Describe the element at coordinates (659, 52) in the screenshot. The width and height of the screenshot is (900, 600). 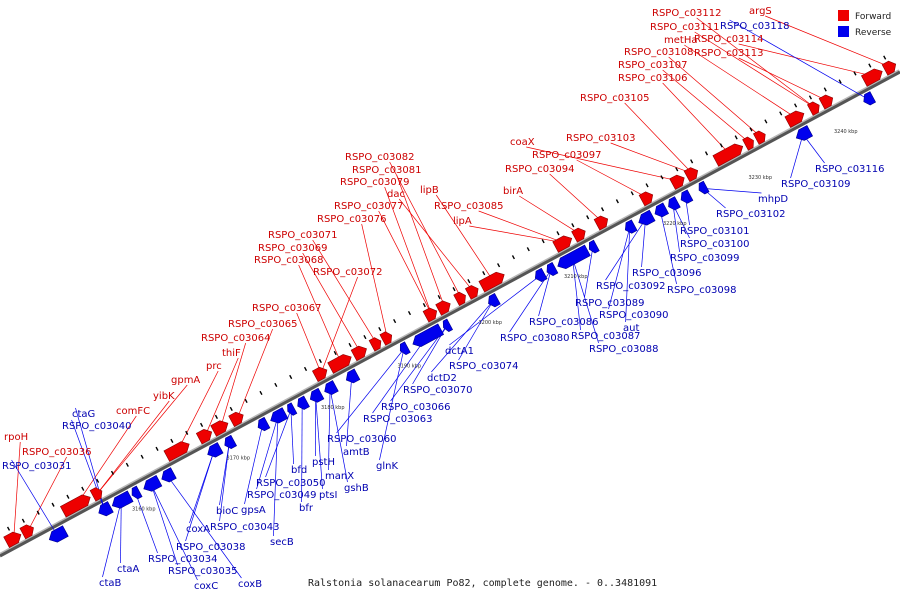
I see `forward-label-RSPO_c03108: RSPO_c03108` at that location.